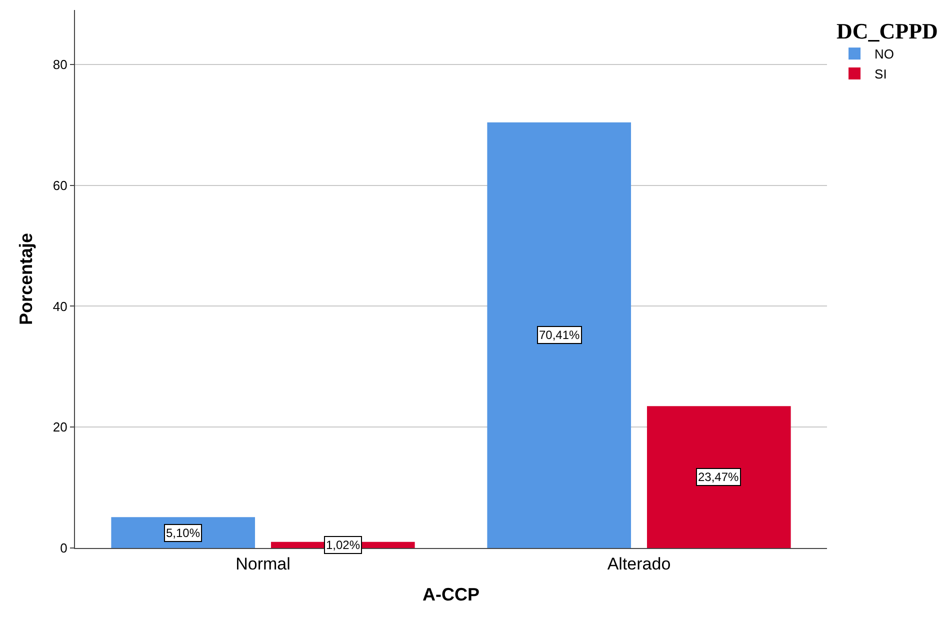 Image resolution: width=951 pixels, height=623 pixels. I want to click on x-tick-label: Alterado, so click(639, 564).